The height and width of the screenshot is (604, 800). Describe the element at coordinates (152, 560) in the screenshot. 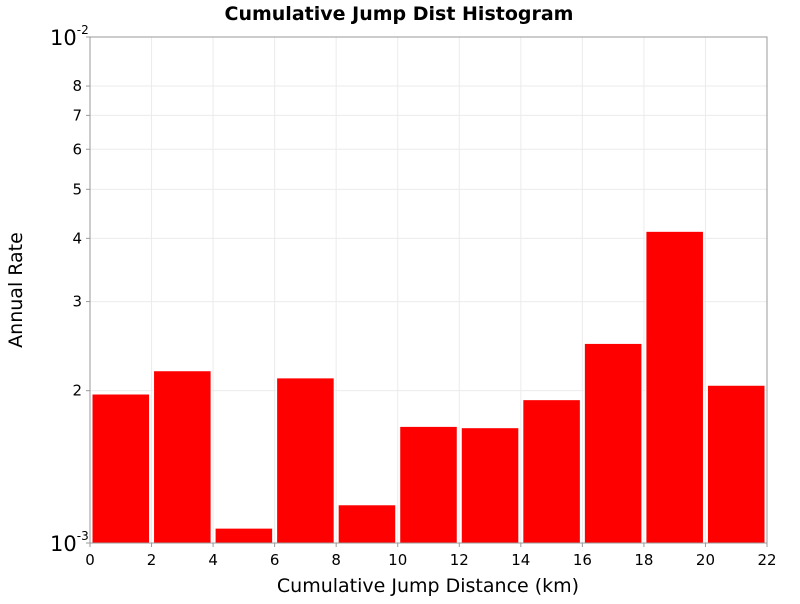

I see `x-tick-label: 2` at that location.